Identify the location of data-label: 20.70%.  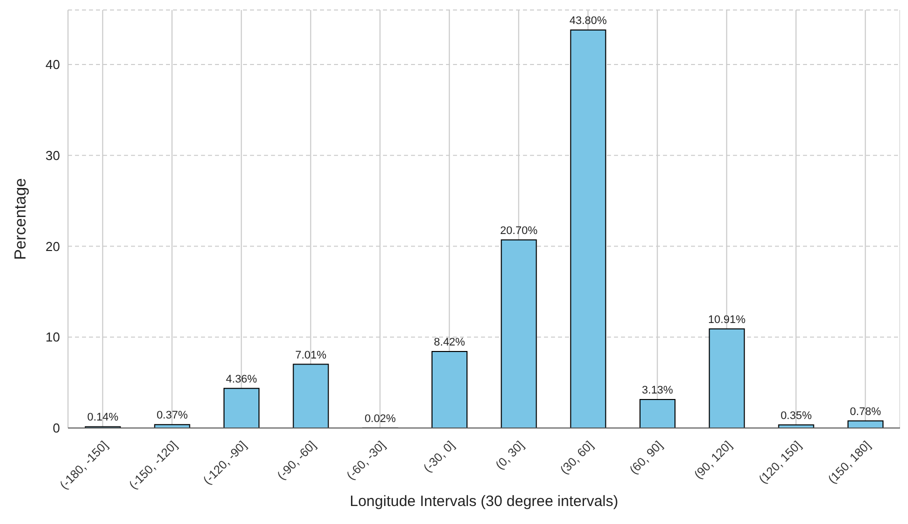
(519, 230).